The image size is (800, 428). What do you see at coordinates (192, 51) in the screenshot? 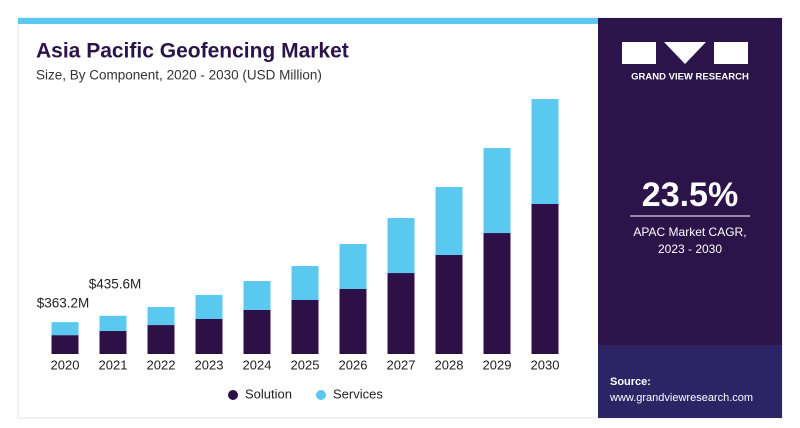
I see `chart-title: Asia Pacific Geofencing Market` at bounding box center [192, 51].